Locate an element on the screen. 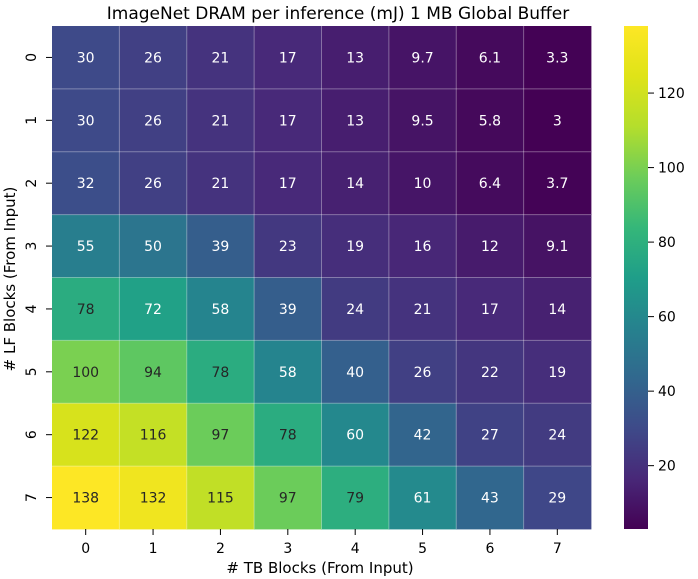 This screenshot has width=698, height=579. cell-value-label: 9.5 is located at coordinates (422, 121).